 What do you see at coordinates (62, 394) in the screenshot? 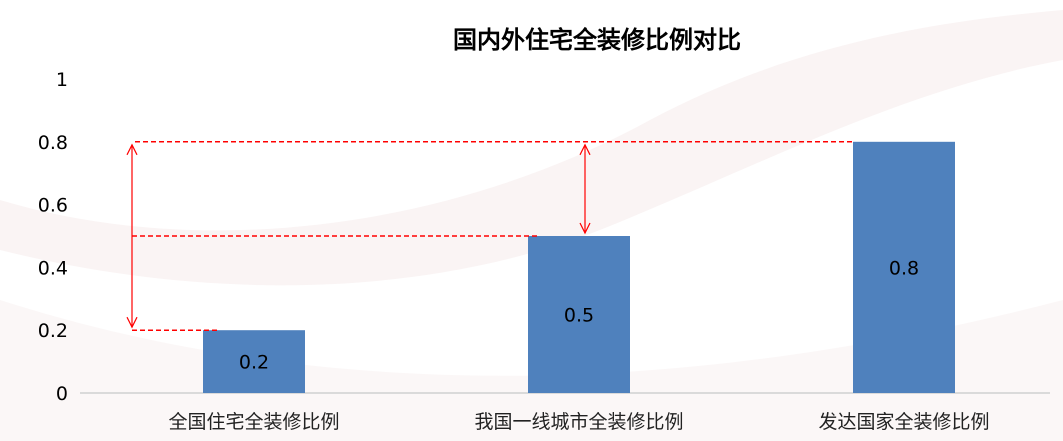
I see `y-tick-label: 0` at bounding box center [62, 394].